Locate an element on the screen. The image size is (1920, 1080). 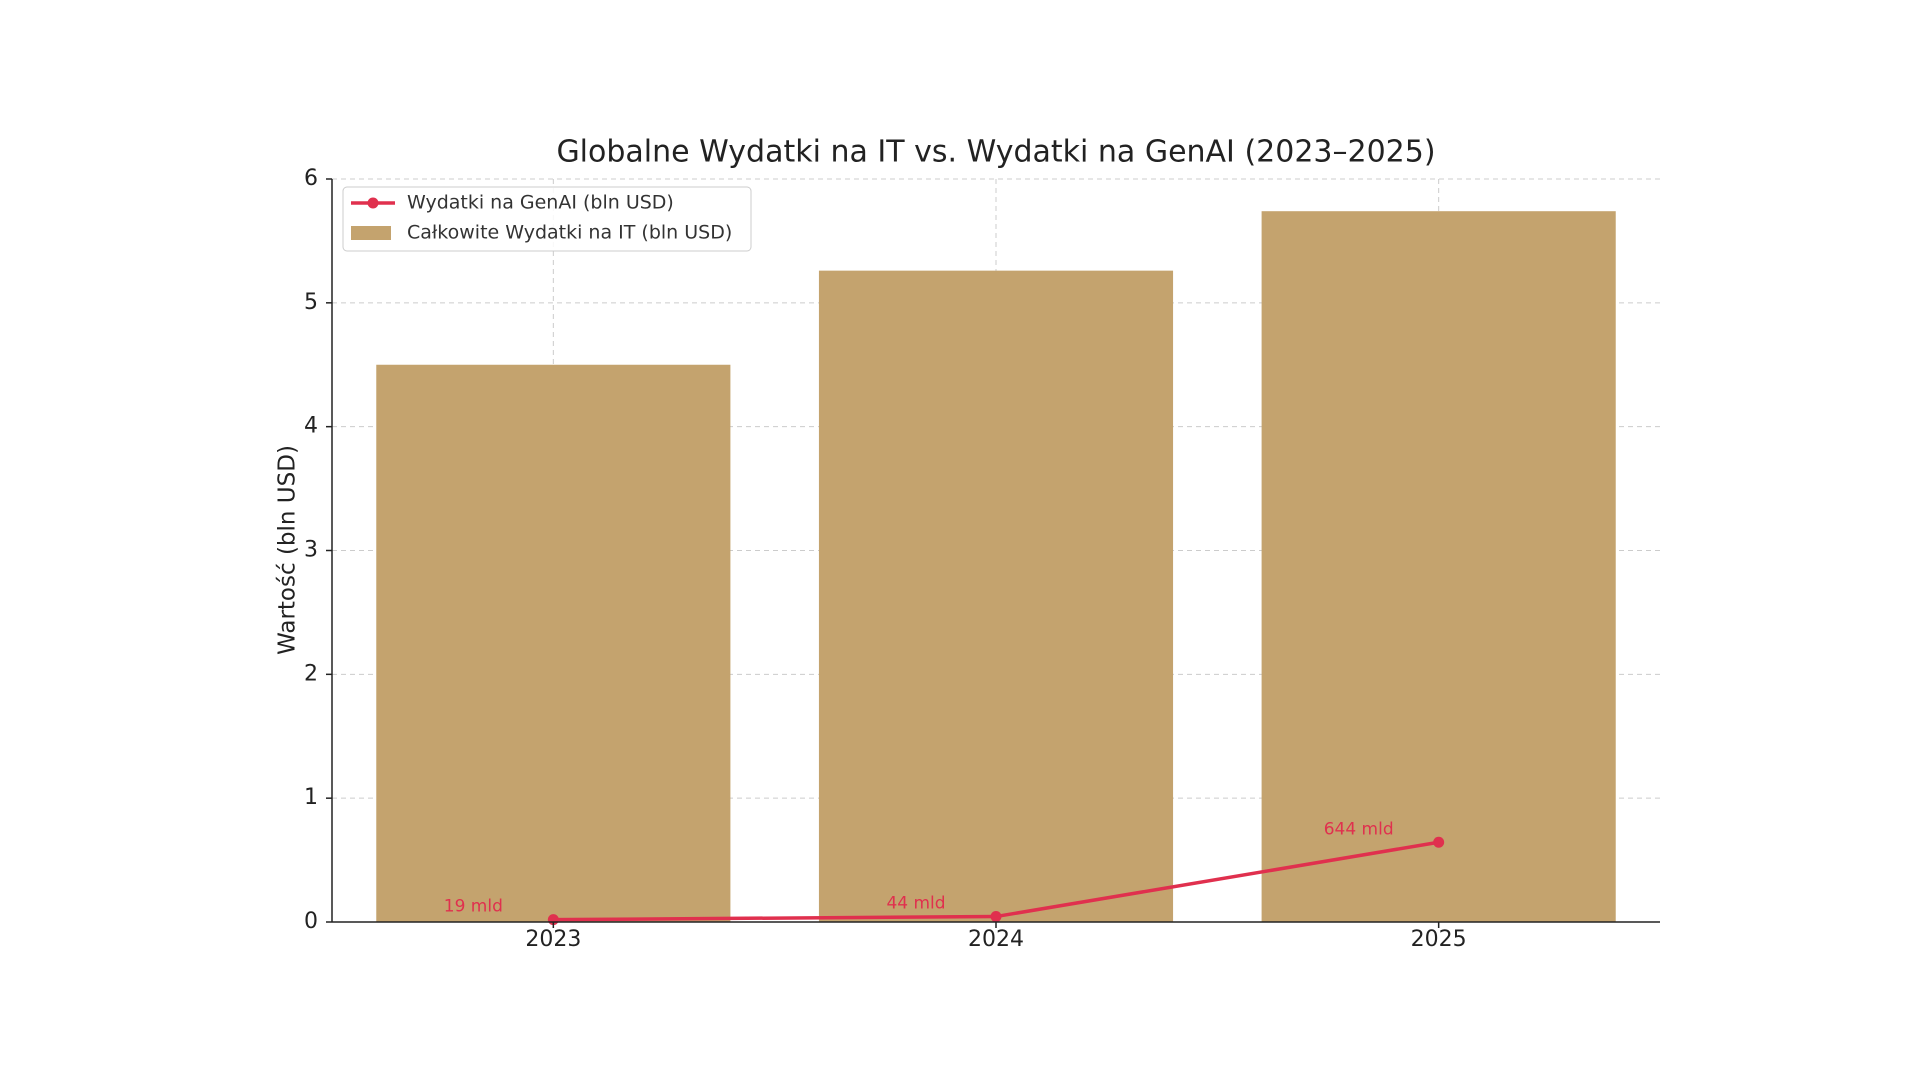
legend-box is located at coordinates (547, 219).